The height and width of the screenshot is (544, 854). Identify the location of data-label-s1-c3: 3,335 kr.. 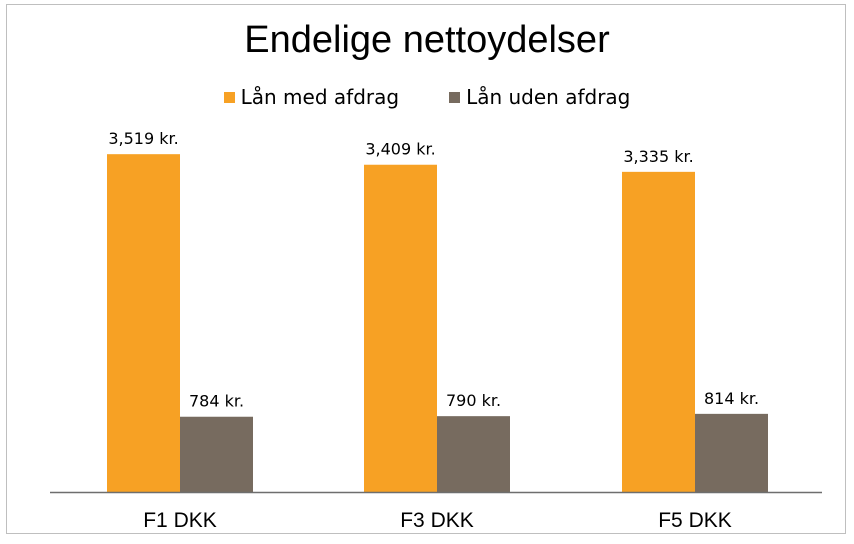
(658, 156).